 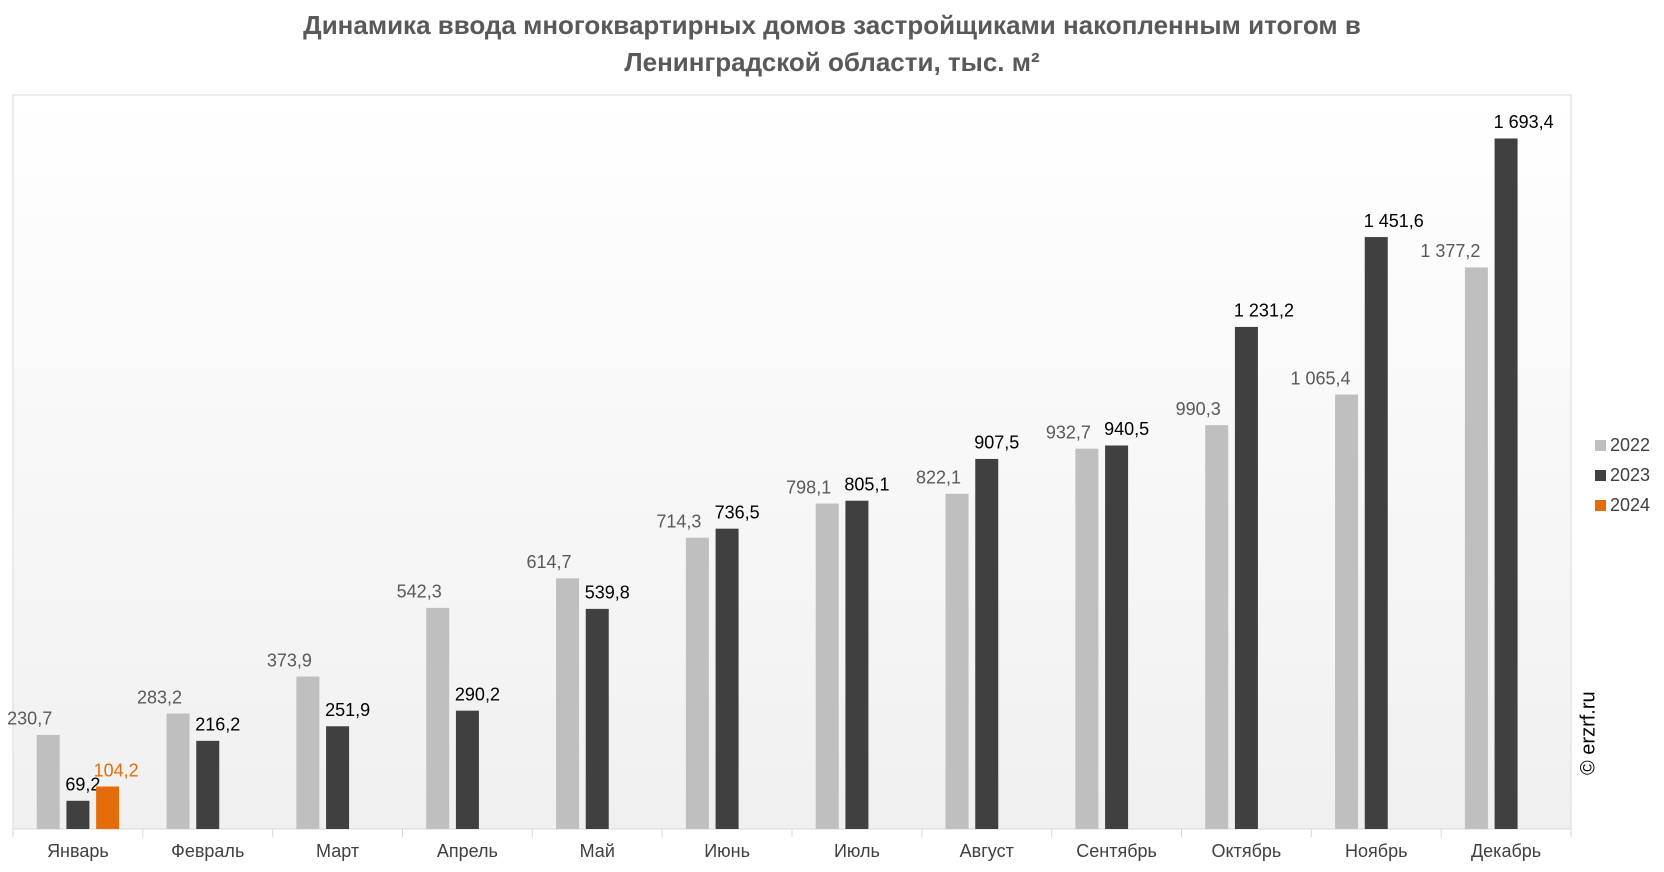 What do you see at coordinates (1630, 445) in the screenshot?
I see `legend-label: 2022` at bounding box center [1630, 445].